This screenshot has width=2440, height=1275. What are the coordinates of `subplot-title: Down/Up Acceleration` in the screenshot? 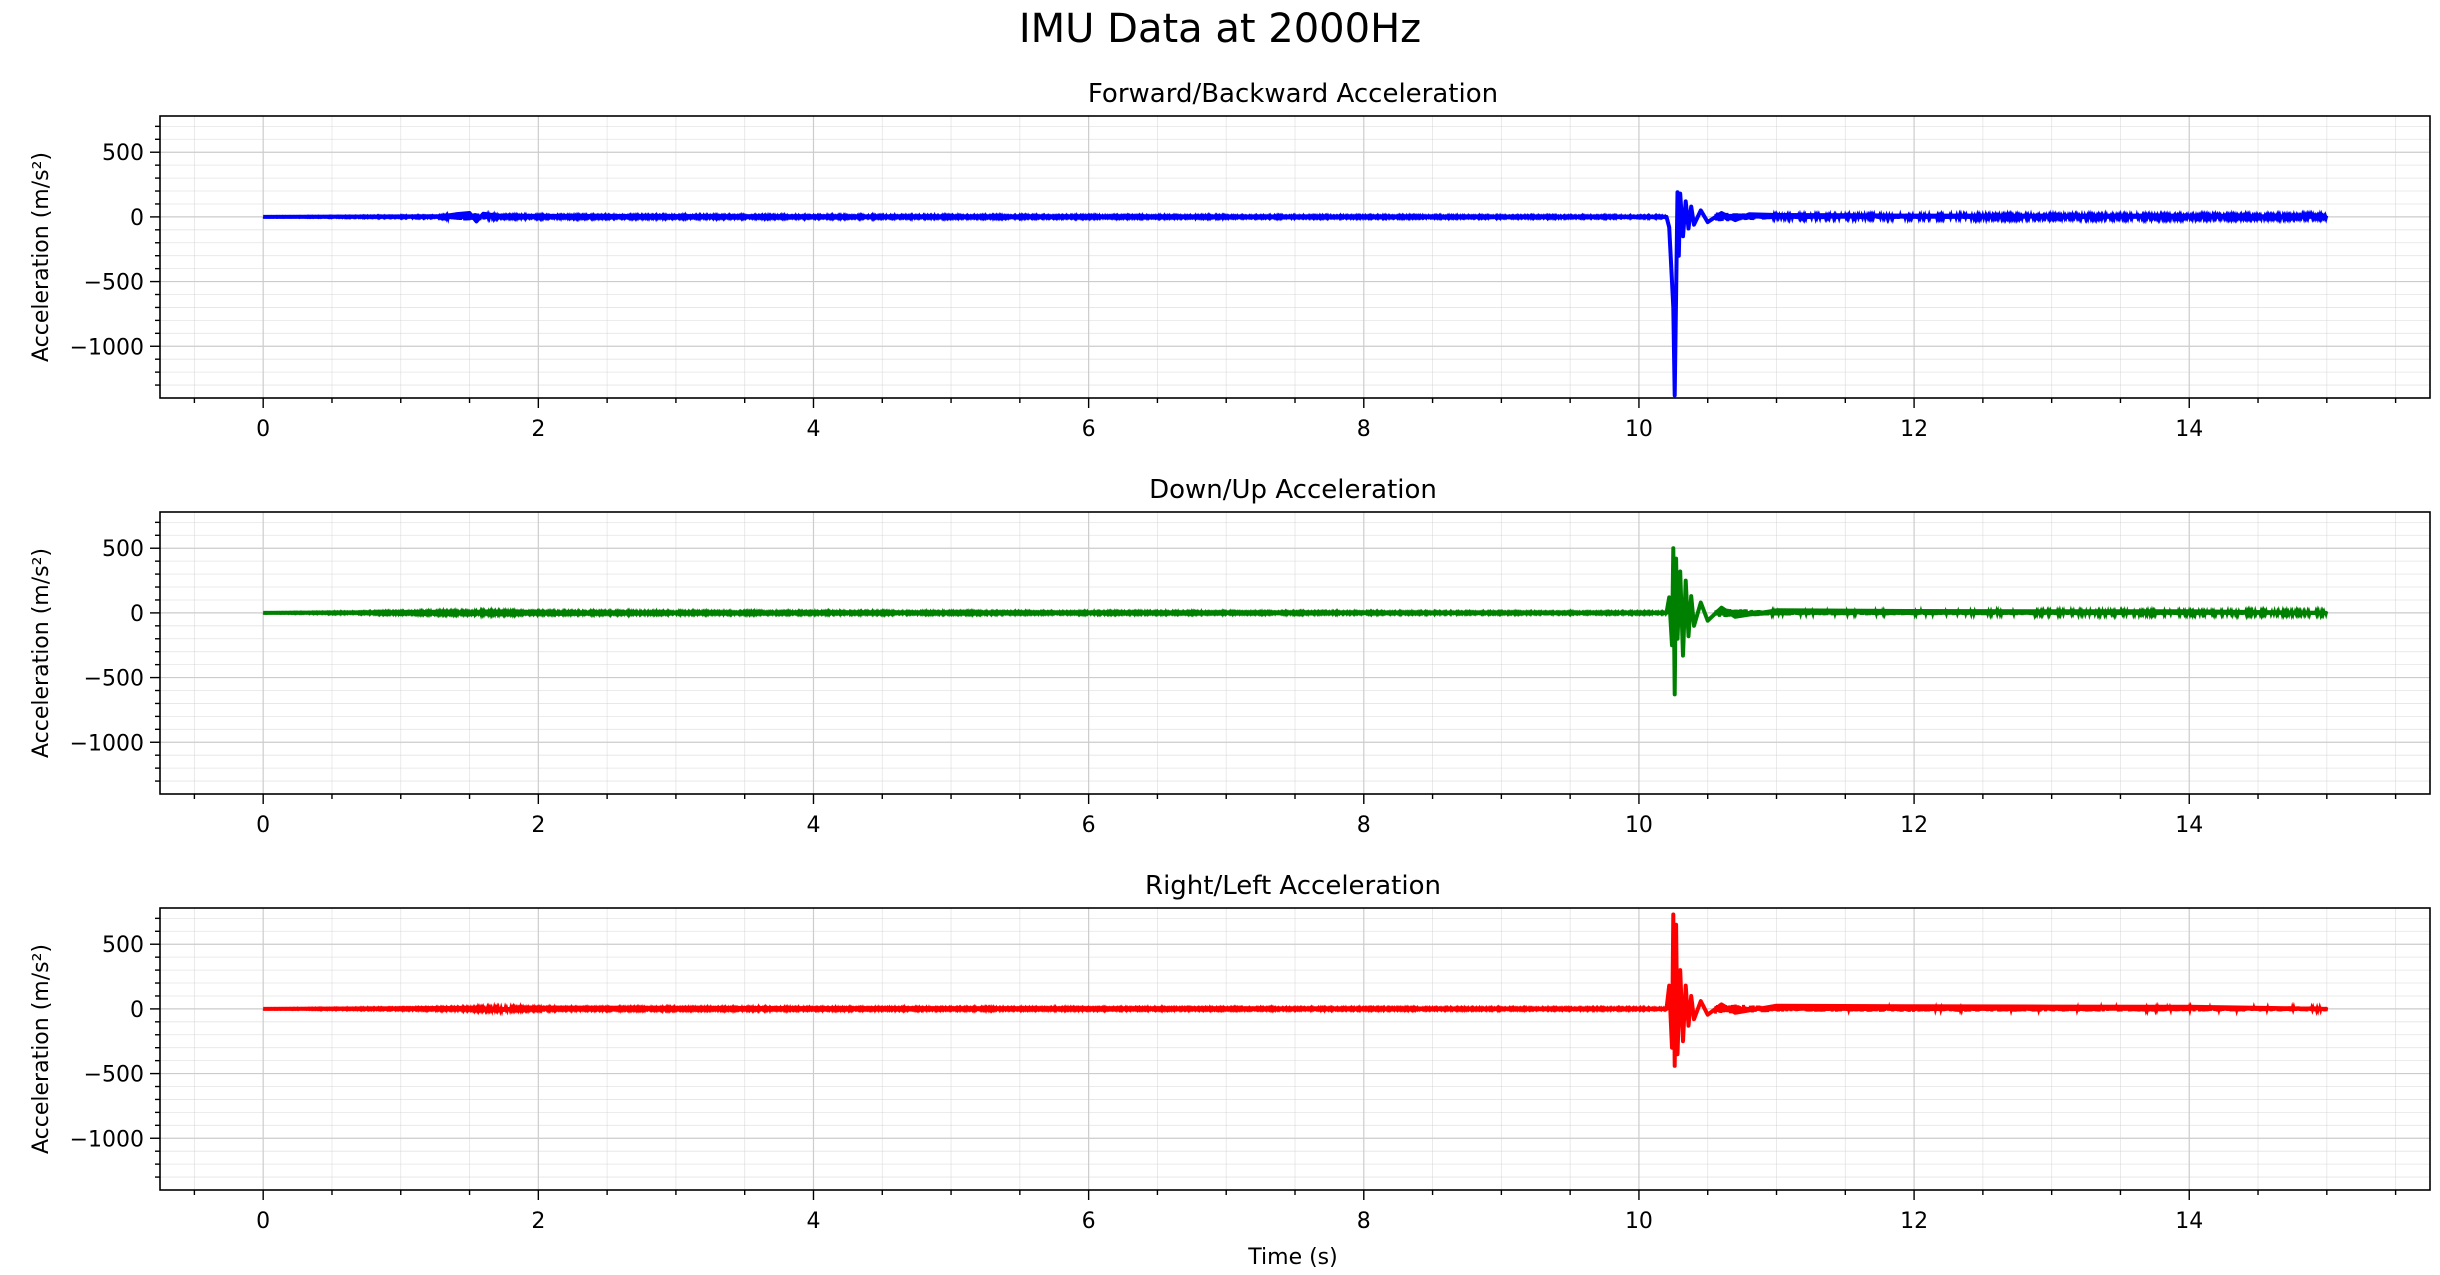 It's located at (1293, 490).